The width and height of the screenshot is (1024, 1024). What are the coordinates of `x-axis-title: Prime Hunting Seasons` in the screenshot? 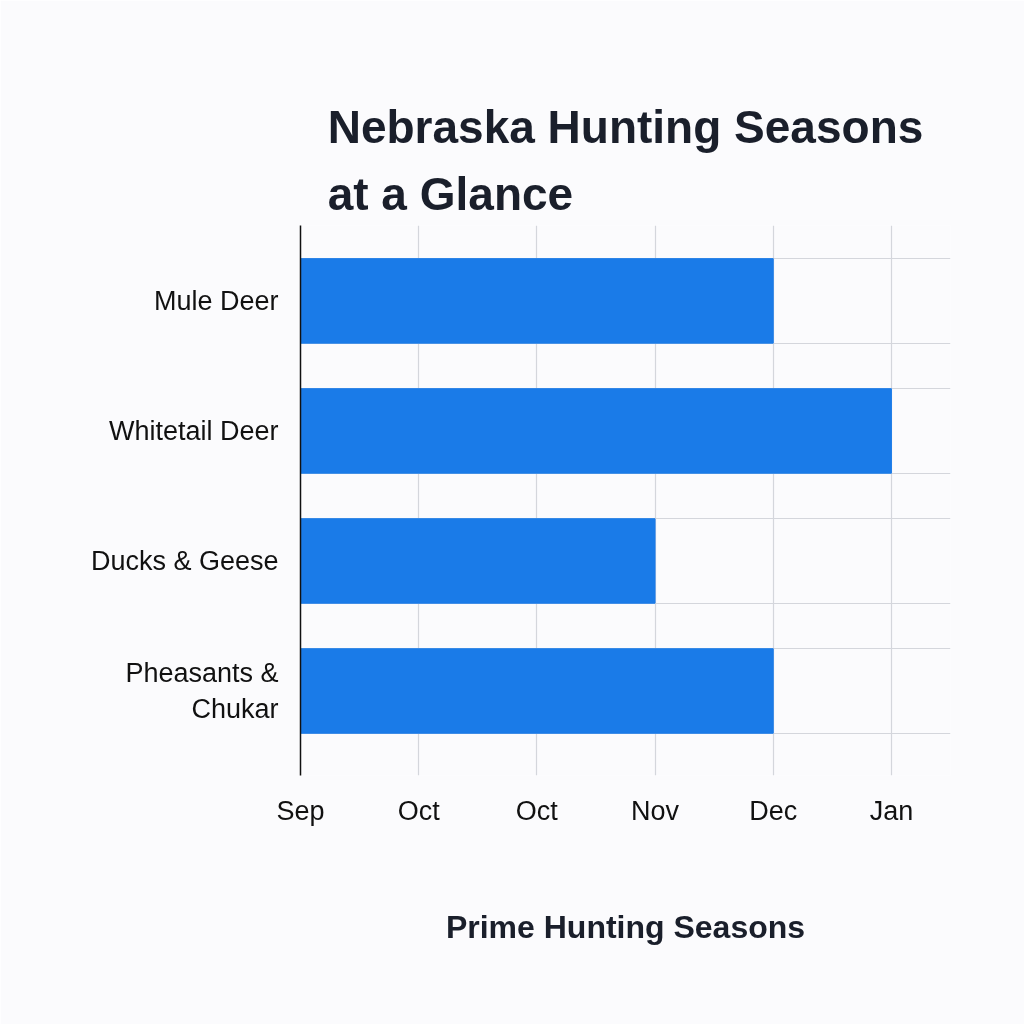 It's located at (625, 926).